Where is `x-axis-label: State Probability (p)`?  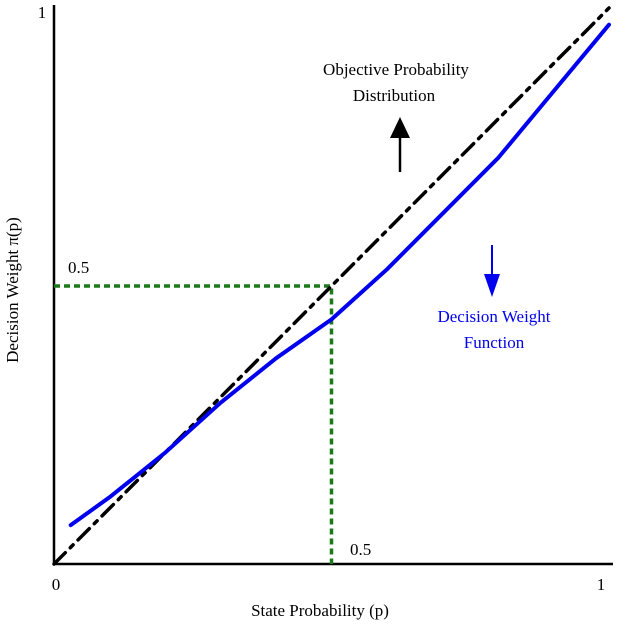 x-axis-label: State Probability (p) is located at coordinates (320, 610).